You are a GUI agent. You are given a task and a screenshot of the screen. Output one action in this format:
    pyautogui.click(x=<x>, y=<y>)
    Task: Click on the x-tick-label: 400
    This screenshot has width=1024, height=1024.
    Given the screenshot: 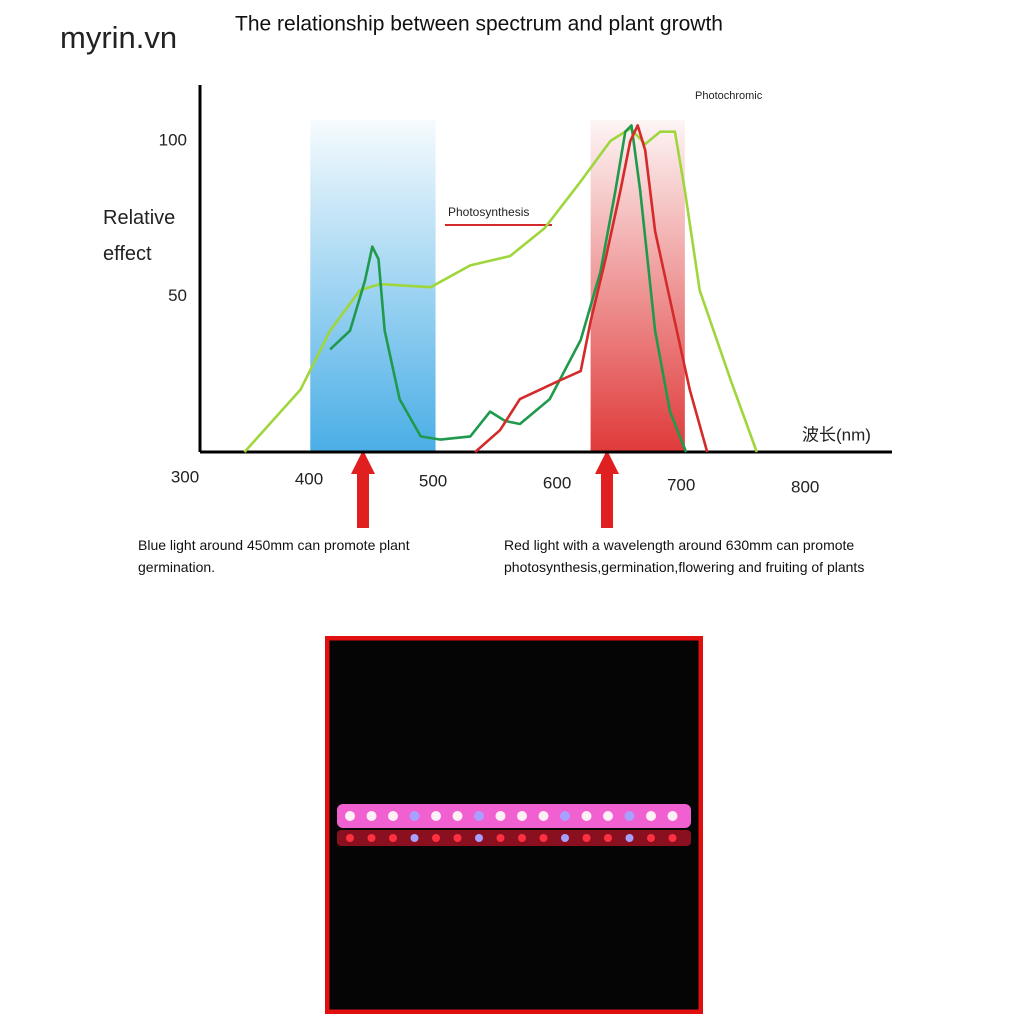 What is the action you would take?
    pyautogui.click(x=309, y=478)
    